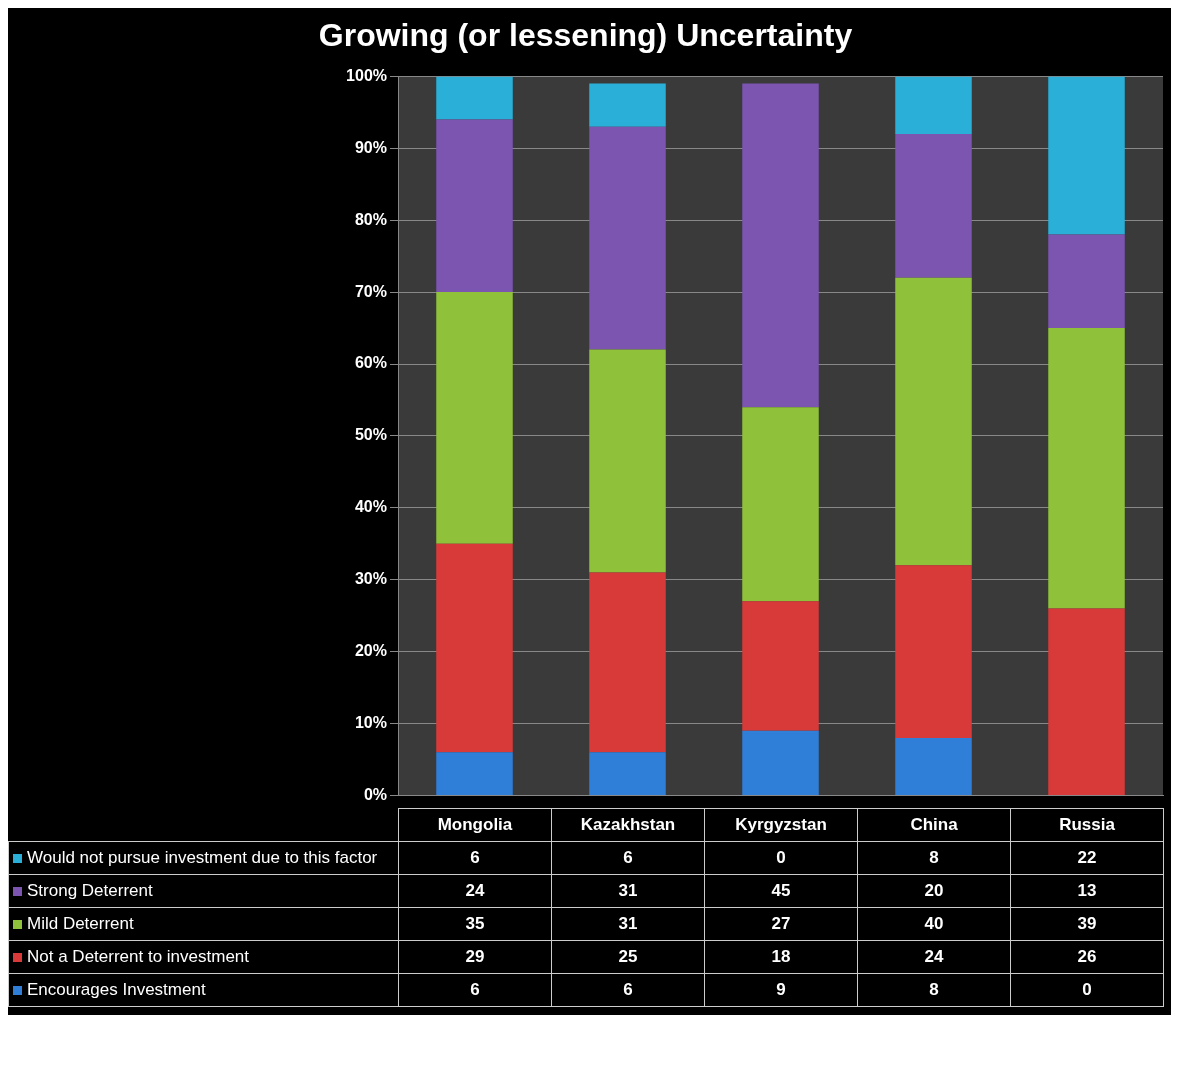 Image resolution: width=1179 pixels, height=1071 pixels. Describe the element at coordinates (202, 857) in the screenshot. I see `legend-label: Would not pursue investment due to this factor` at that location.